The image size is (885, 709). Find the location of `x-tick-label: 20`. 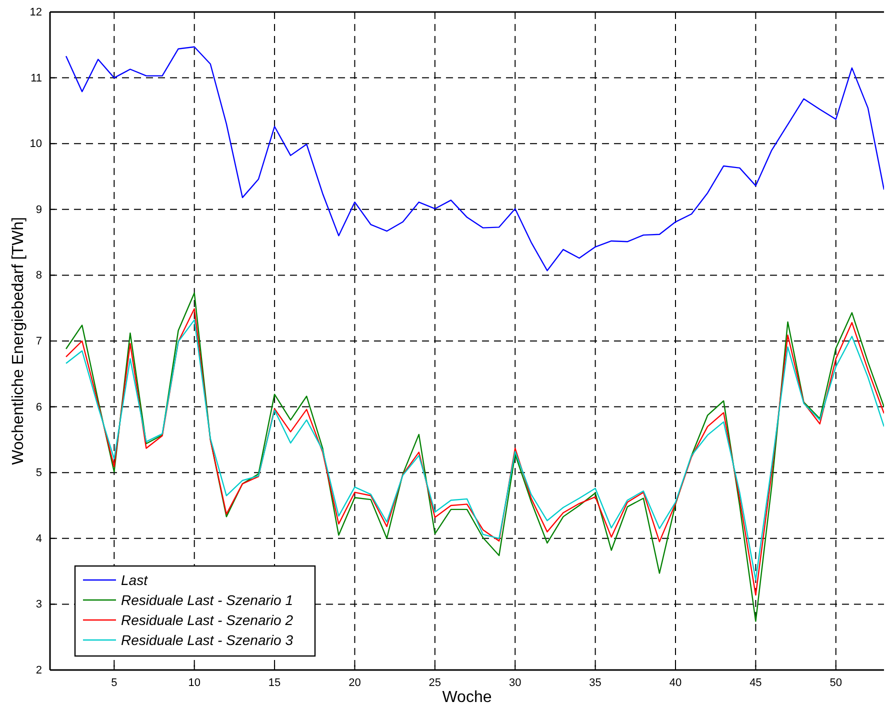

x-tick-label: 20 is located at coordinates (354, 682).